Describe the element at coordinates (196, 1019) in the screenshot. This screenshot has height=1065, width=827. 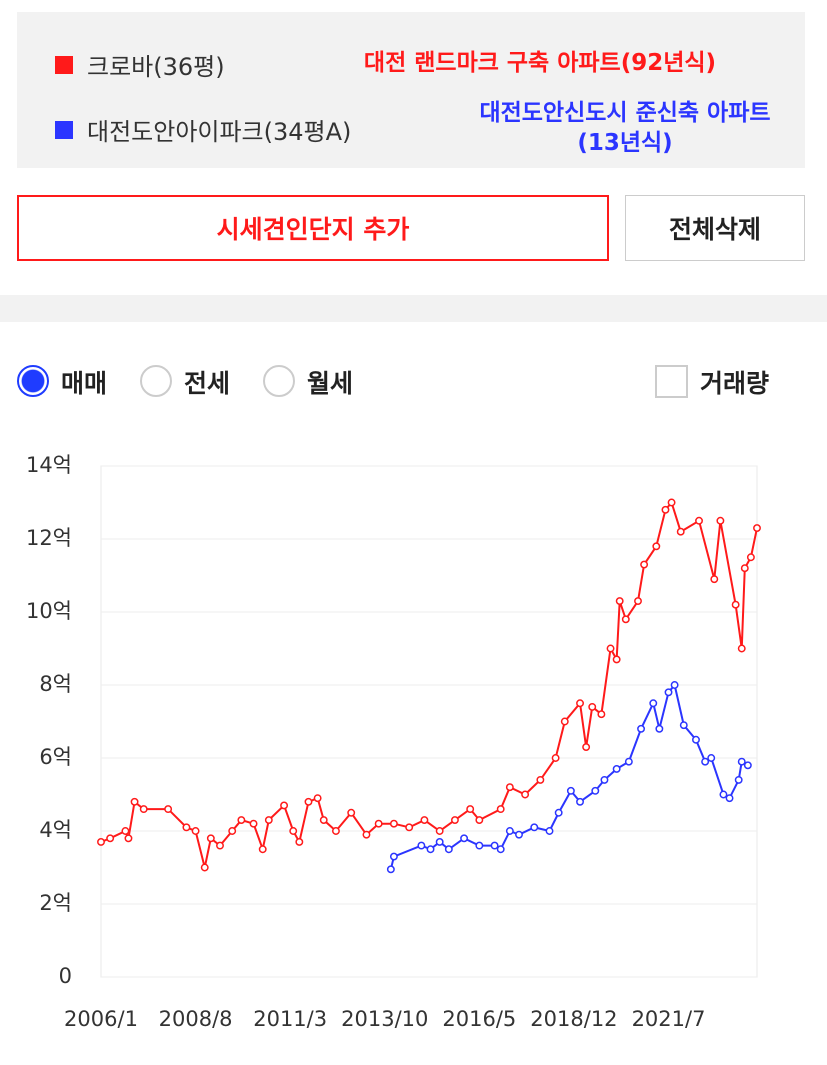
I see `x-tick-label: 2008/8` at that location.